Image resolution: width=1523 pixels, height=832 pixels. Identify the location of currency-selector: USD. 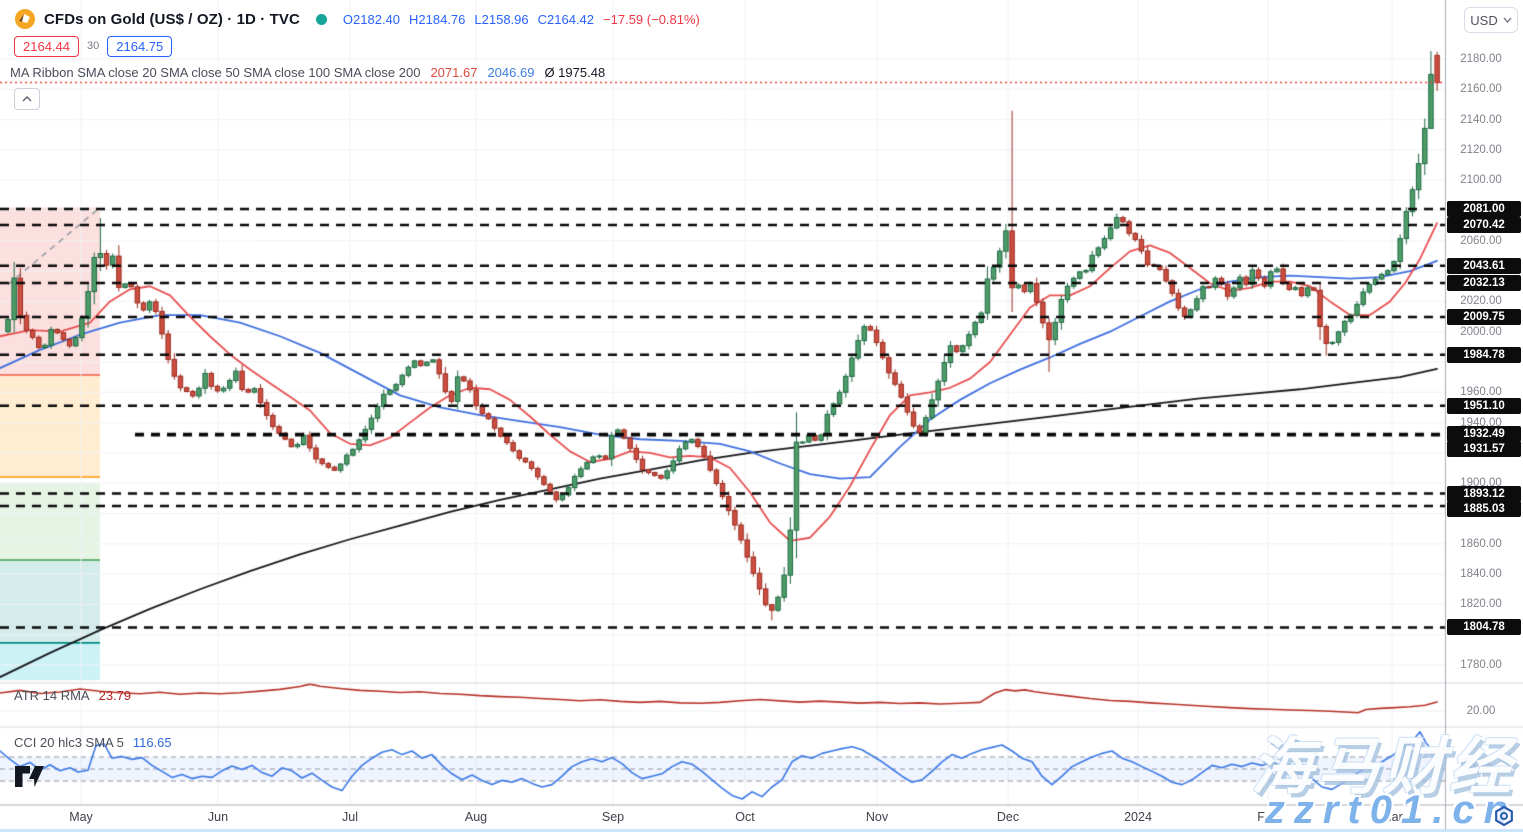
(1491, 20).